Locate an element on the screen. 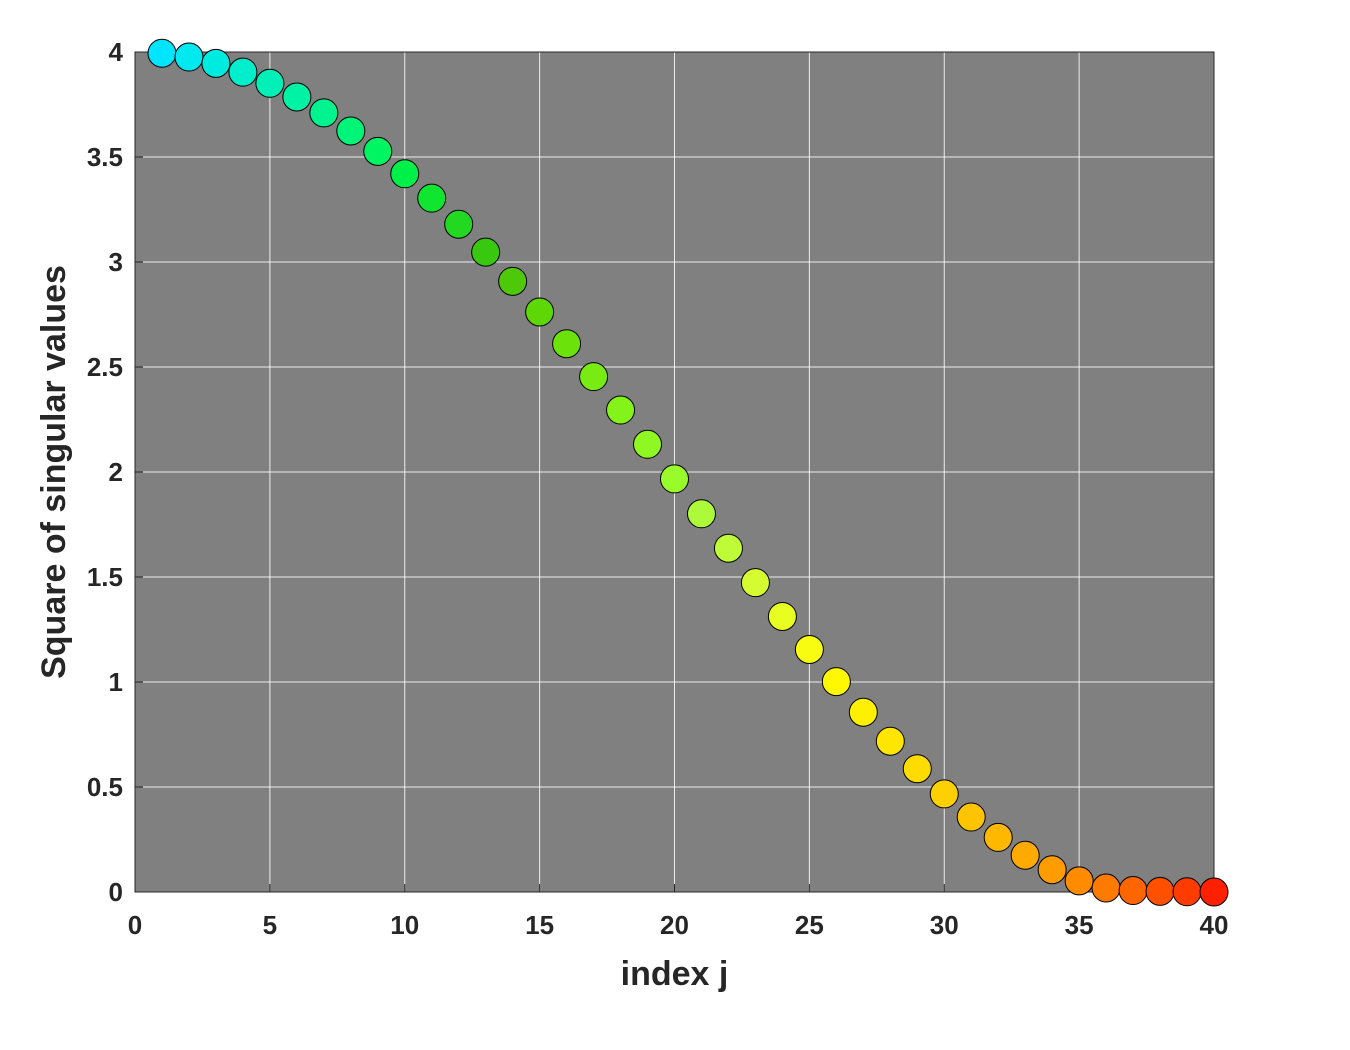 The height and width of the screenshot is (1050, 1350). x-axis-title: index j is located at coordinates (675, 974).